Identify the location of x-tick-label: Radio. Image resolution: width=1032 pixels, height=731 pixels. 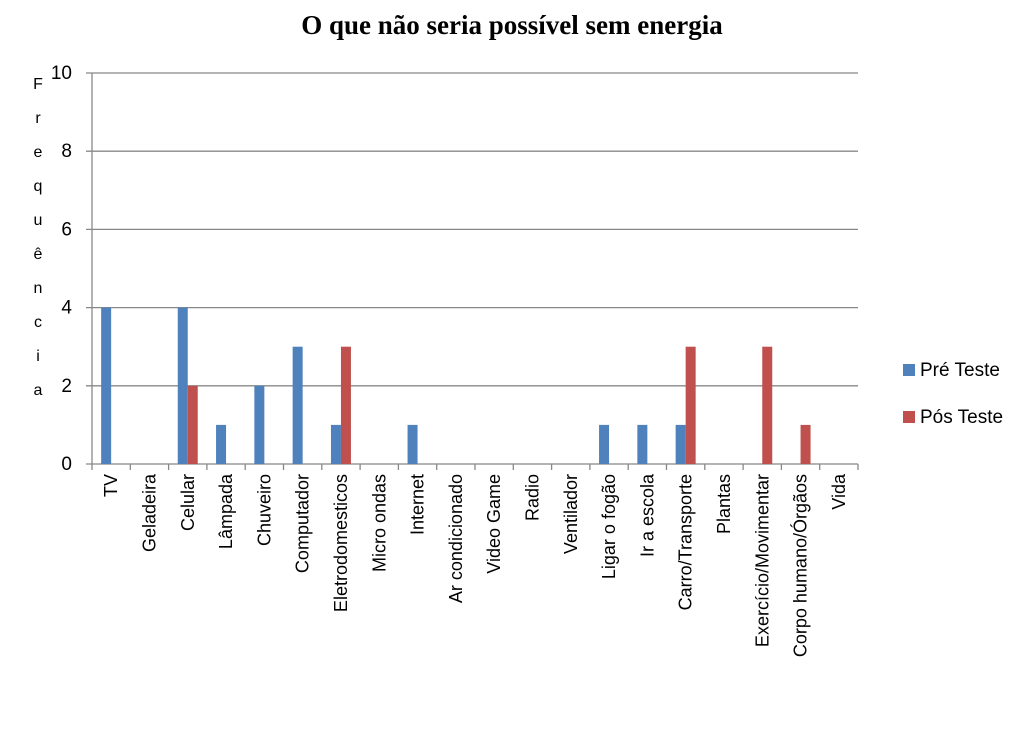
(532, 497).